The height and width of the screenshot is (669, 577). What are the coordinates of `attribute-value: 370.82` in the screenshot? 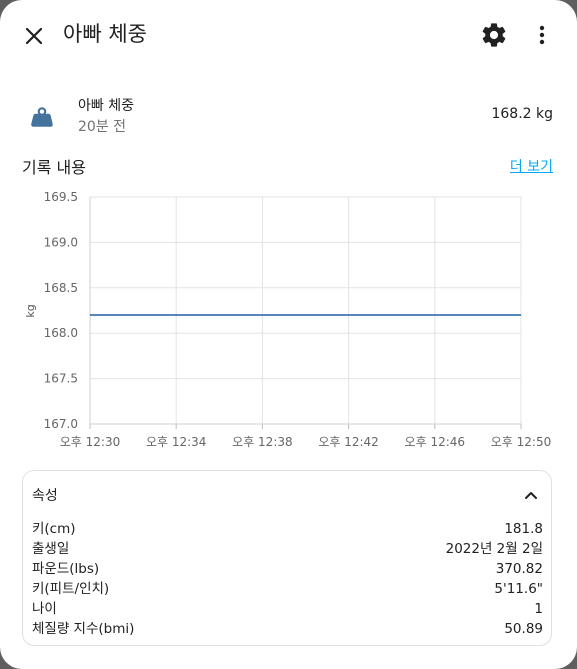 It's located at (519, 569).